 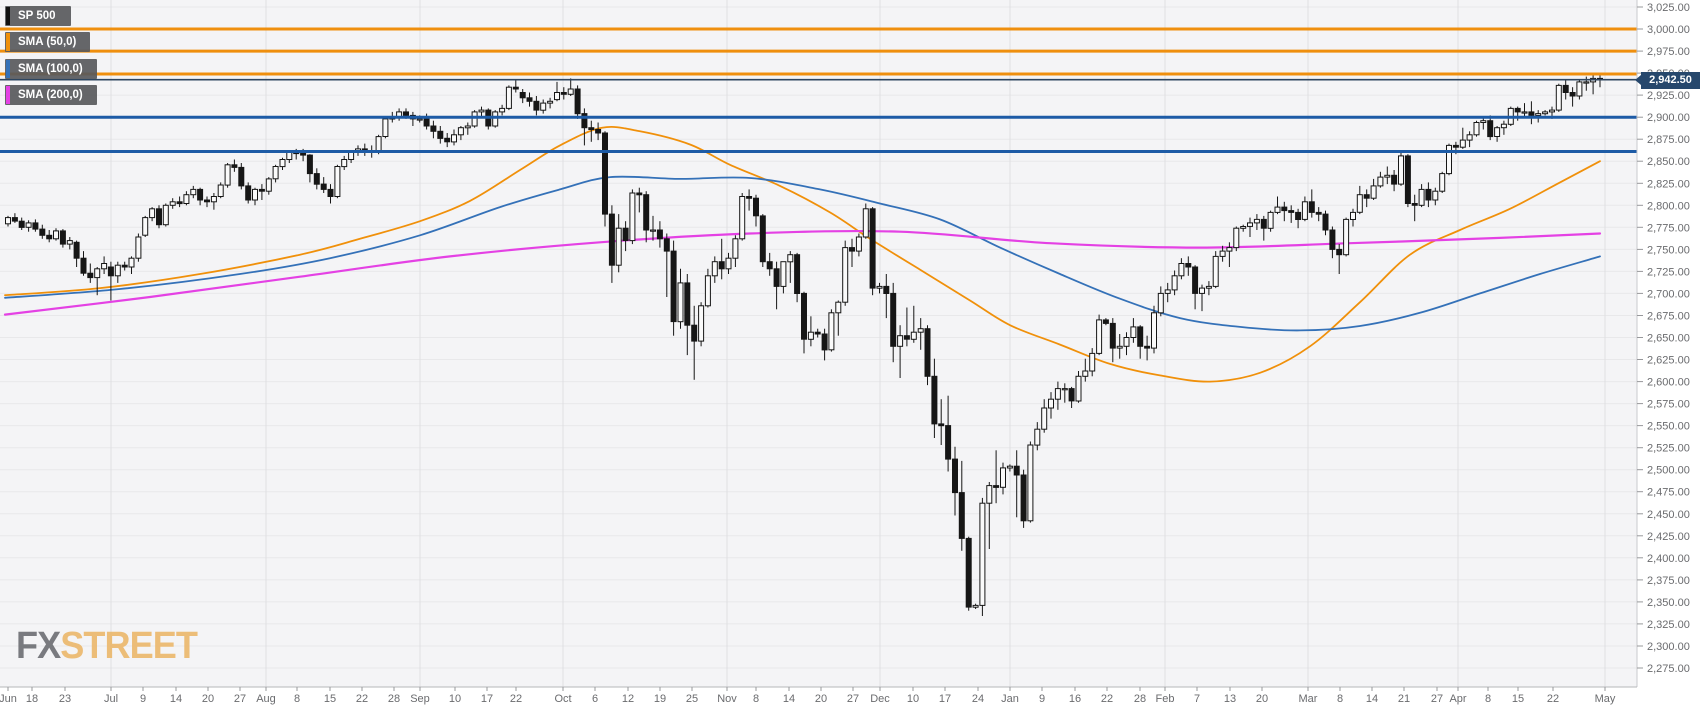 I want to click on legend-label: SMA (50,0), so click(x=47, y=42).